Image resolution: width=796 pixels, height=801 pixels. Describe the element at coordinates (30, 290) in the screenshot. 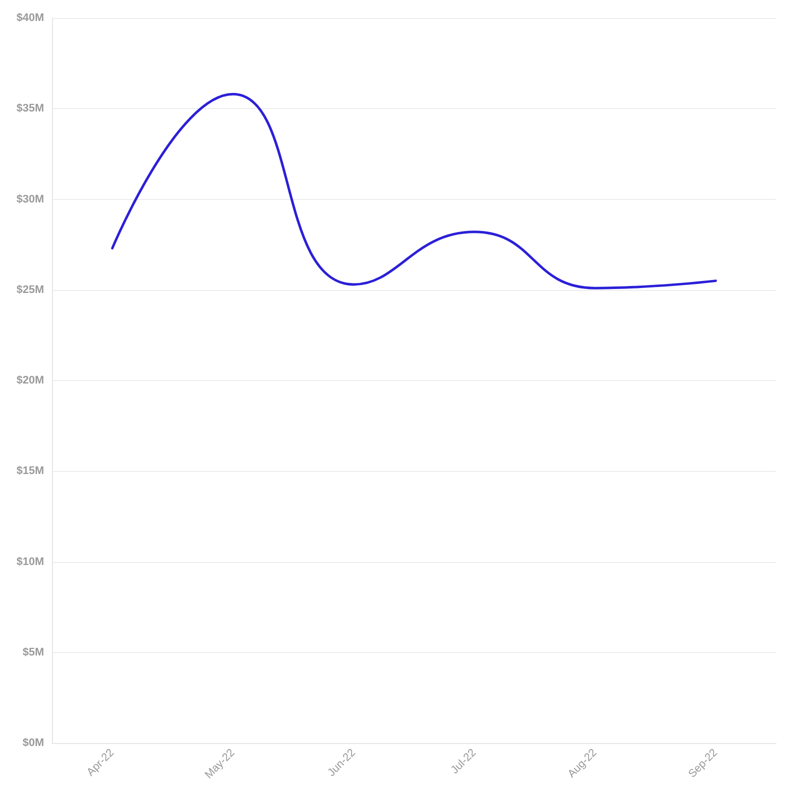

I see `y-tick-label: $25M` at that location.